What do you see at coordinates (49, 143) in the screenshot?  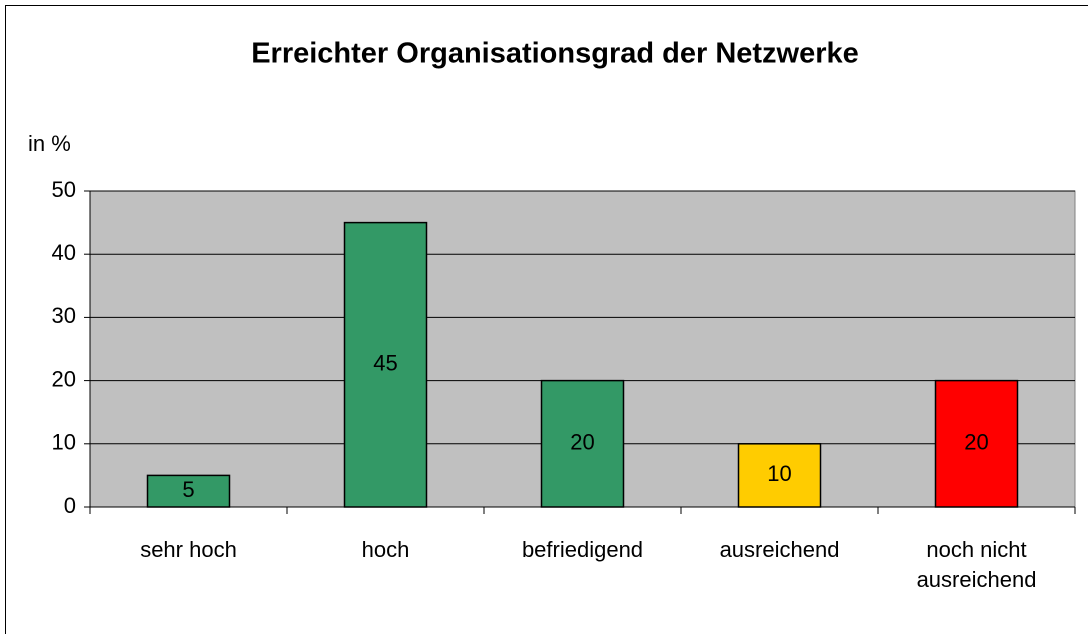 I see `y-axis-label: in %` at bounding box center [49, 143].